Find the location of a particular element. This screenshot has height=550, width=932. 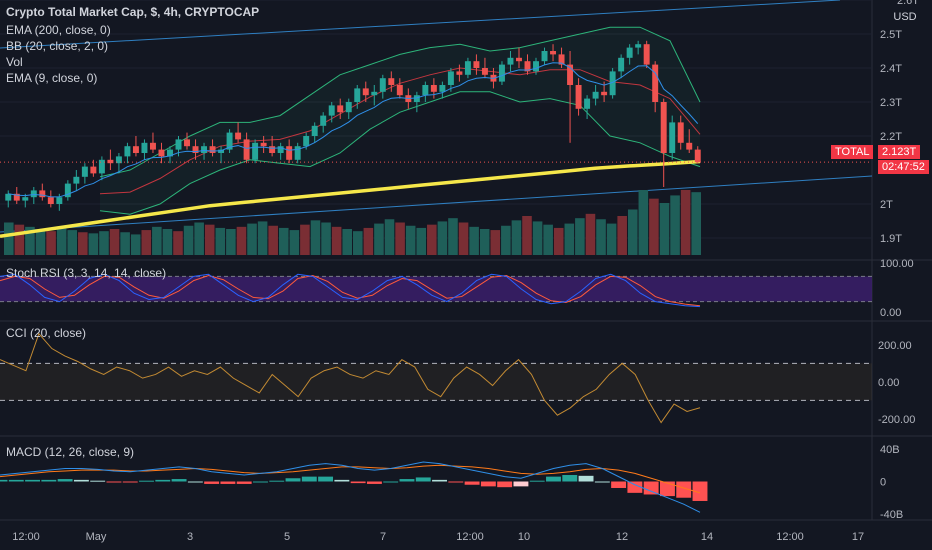

stoch-axis-label: 100.00 is located at coordinates (897, 264).